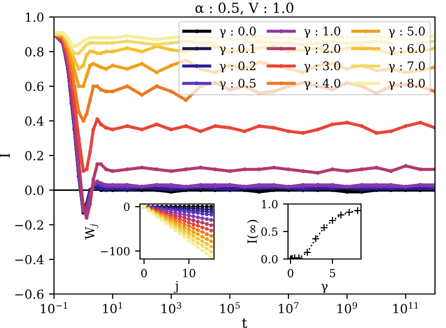 This screenshot has height=328, width=446. Describe the element at coordinates (406, 50) in the screenshot. I see `legend-label: γ : 6.0` at that location.